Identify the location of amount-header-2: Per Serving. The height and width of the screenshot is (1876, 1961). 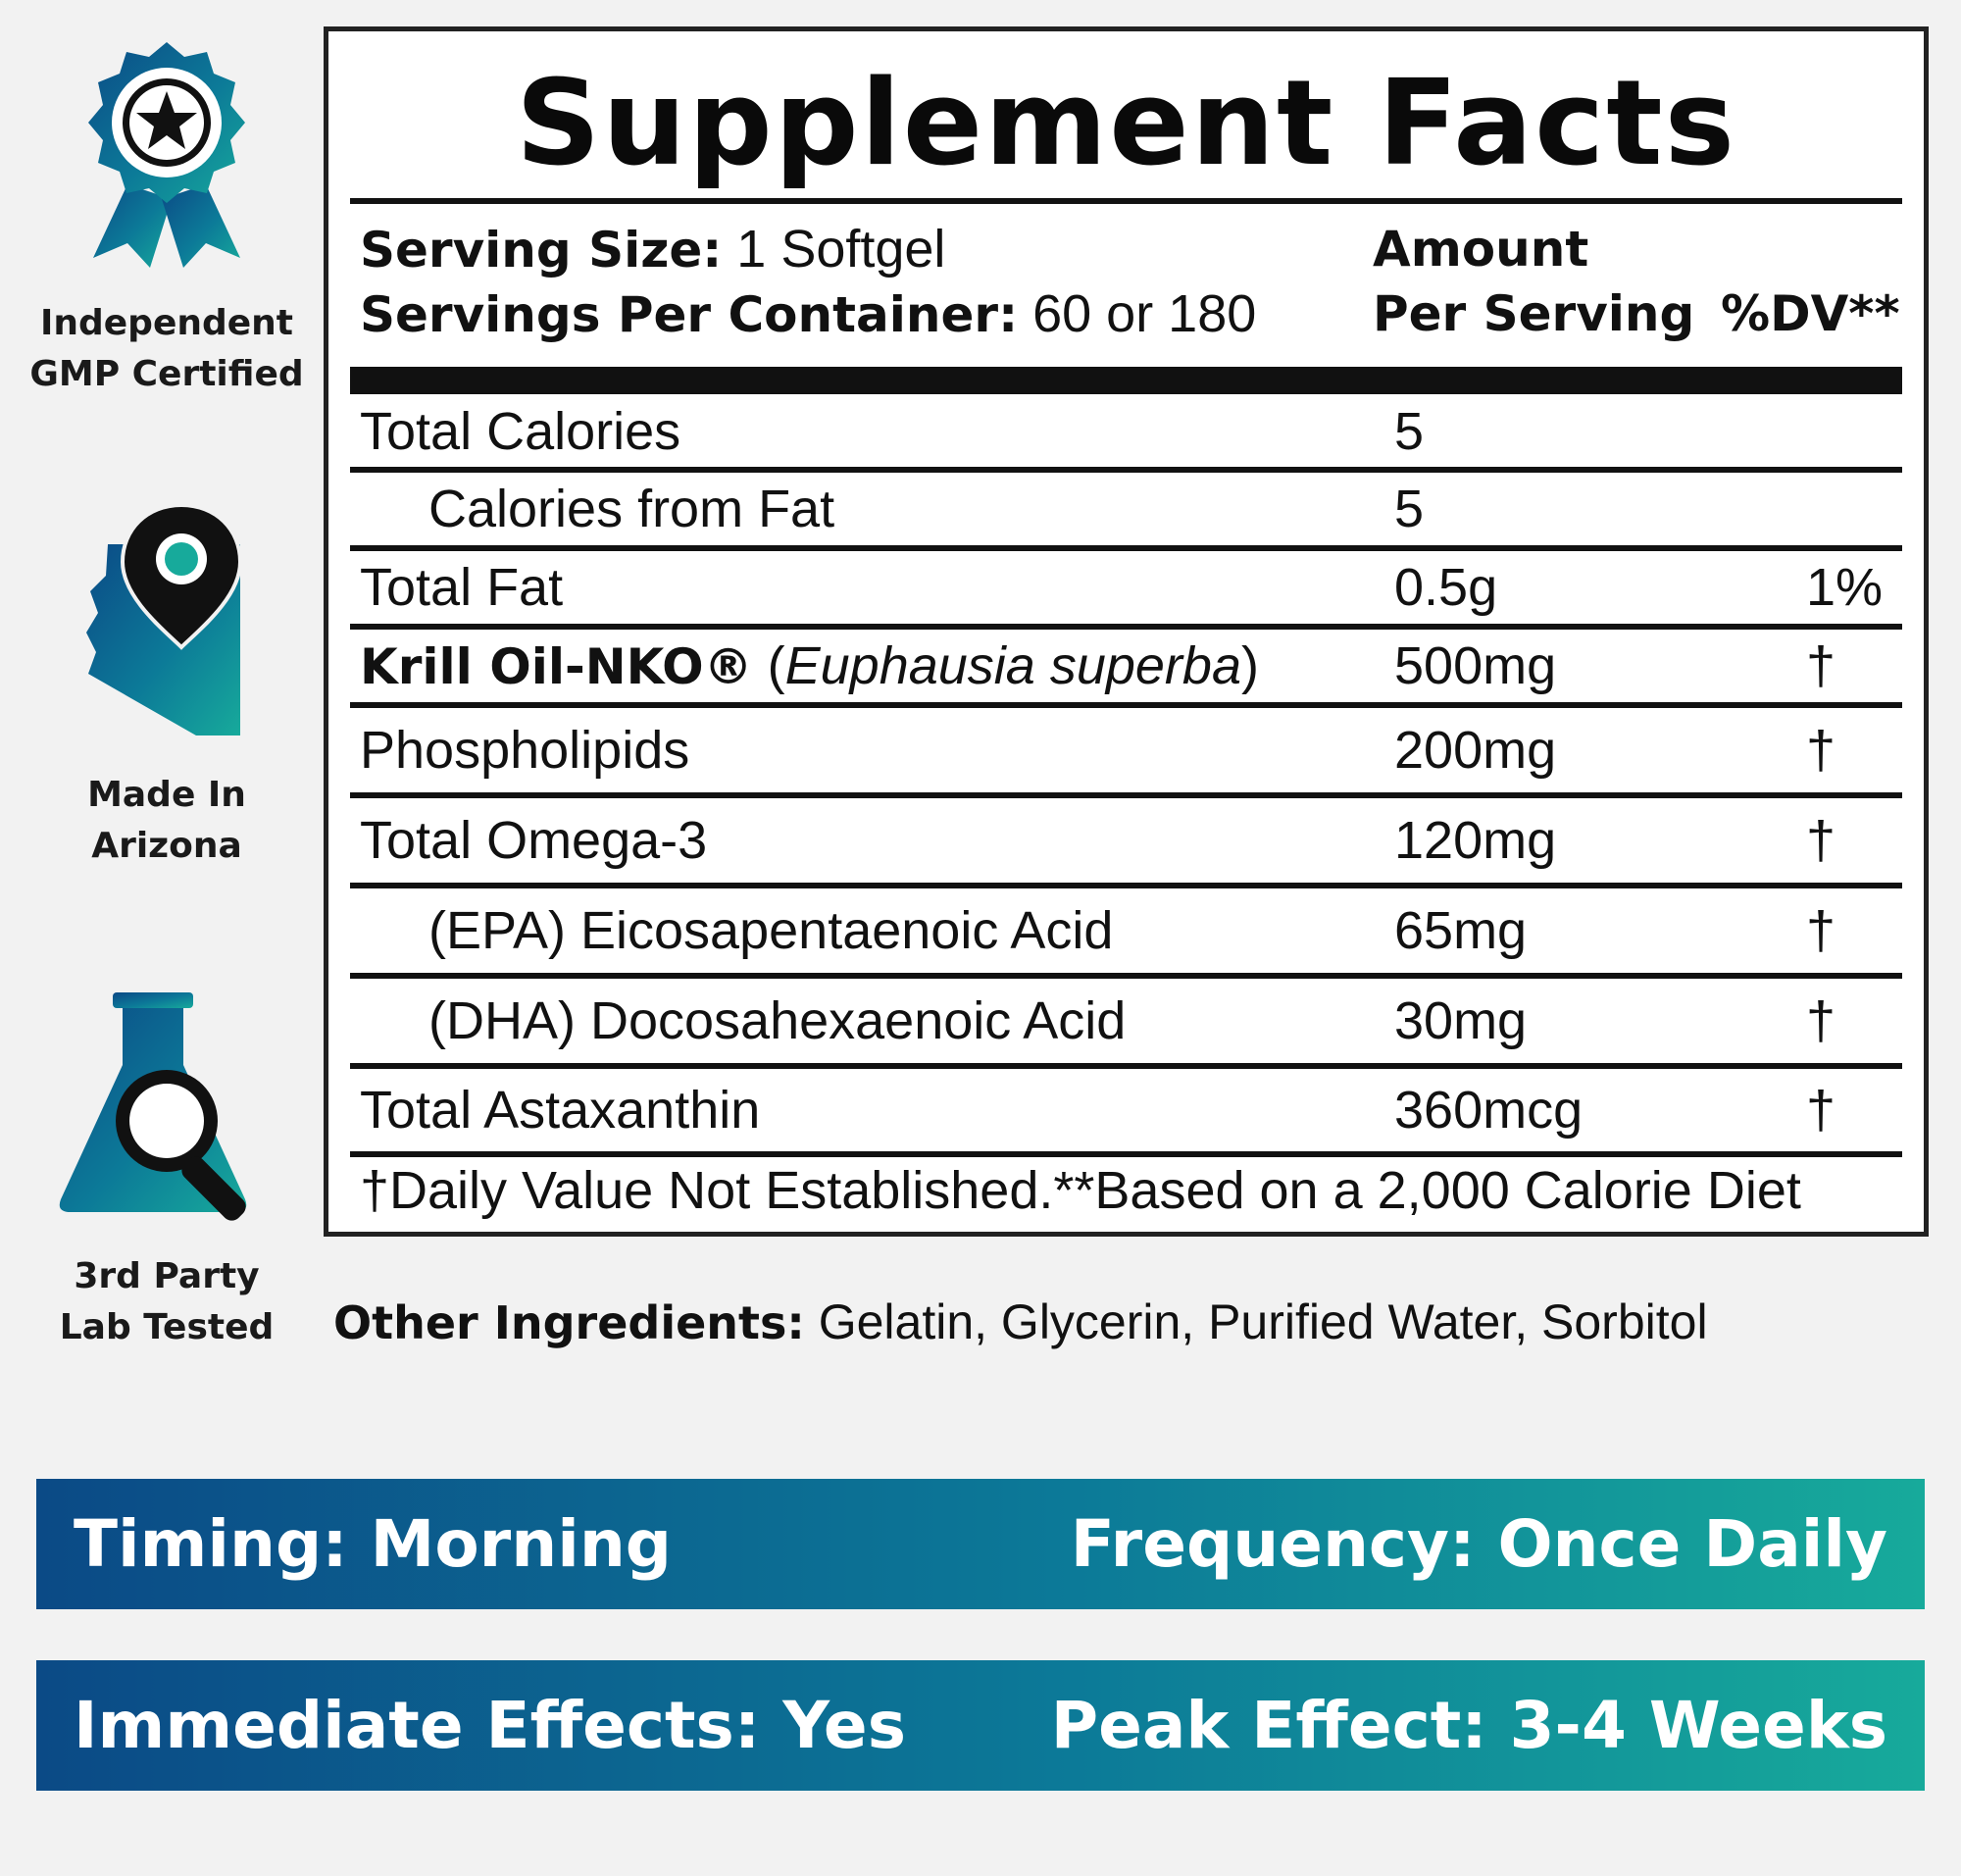
(1534, 313).